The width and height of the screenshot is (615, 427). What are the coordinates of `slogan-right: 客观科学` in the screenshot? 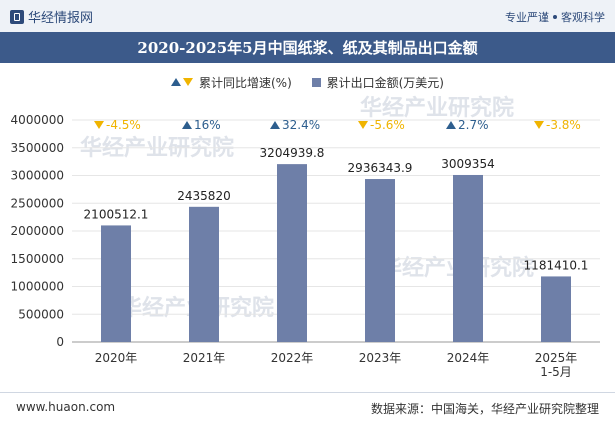 It's located at (583, 17).